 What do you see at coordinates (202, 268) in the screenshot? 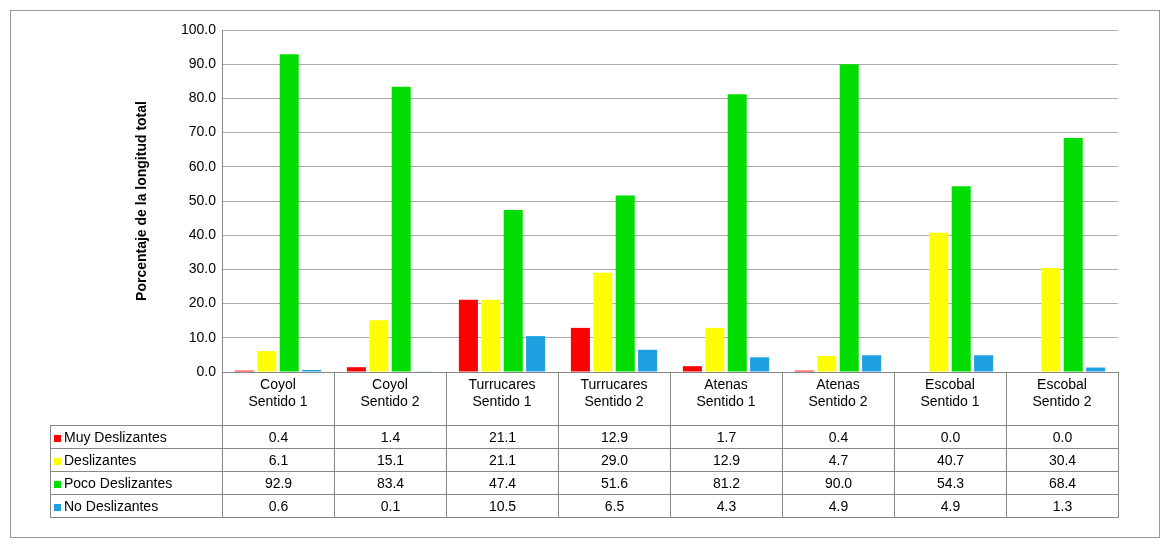
I see `y-tick-label: 30.0` at bounding box center [202, 268].